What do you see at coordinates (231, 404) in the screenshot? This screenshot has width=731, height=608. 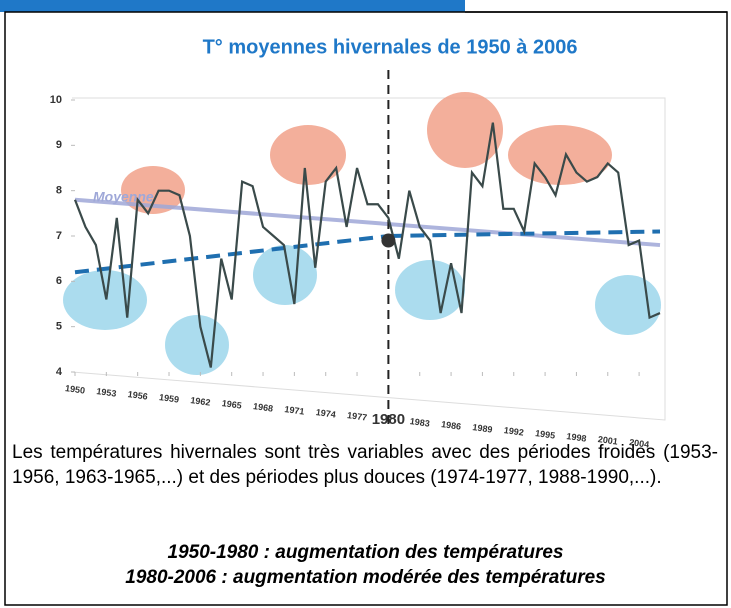 I see `x-tick-label: 1965` at bounding box center [231, 404].